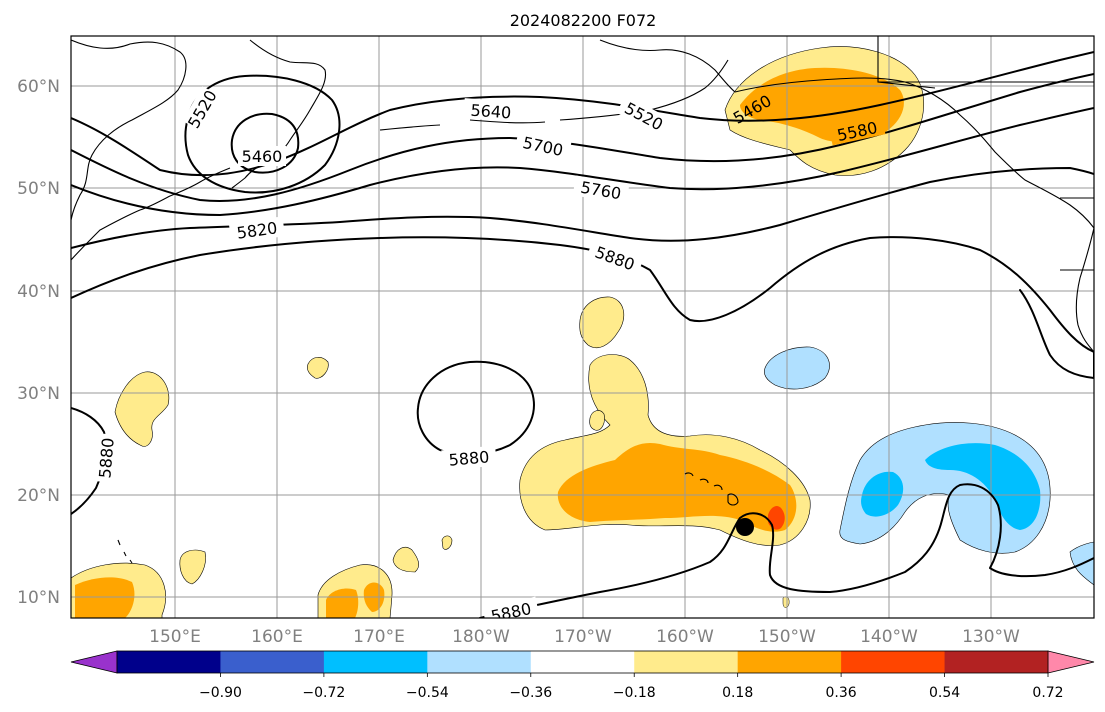  What do you see at coordinates (192, 567) in the screenshot?
I see `shade-blob-e` at bounding box center [192, 567].